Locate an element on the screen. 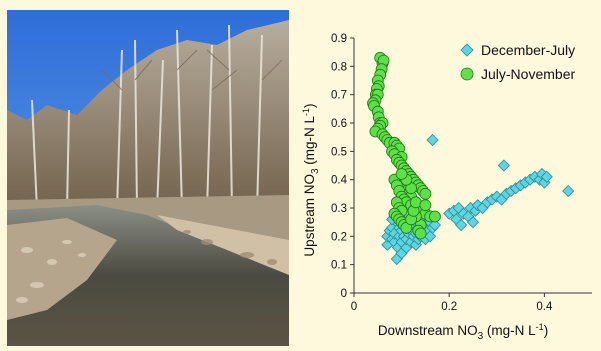 This screenshot has width=601, height=351. y-tick-label: 0.5 is located at coordinates (339, 152).